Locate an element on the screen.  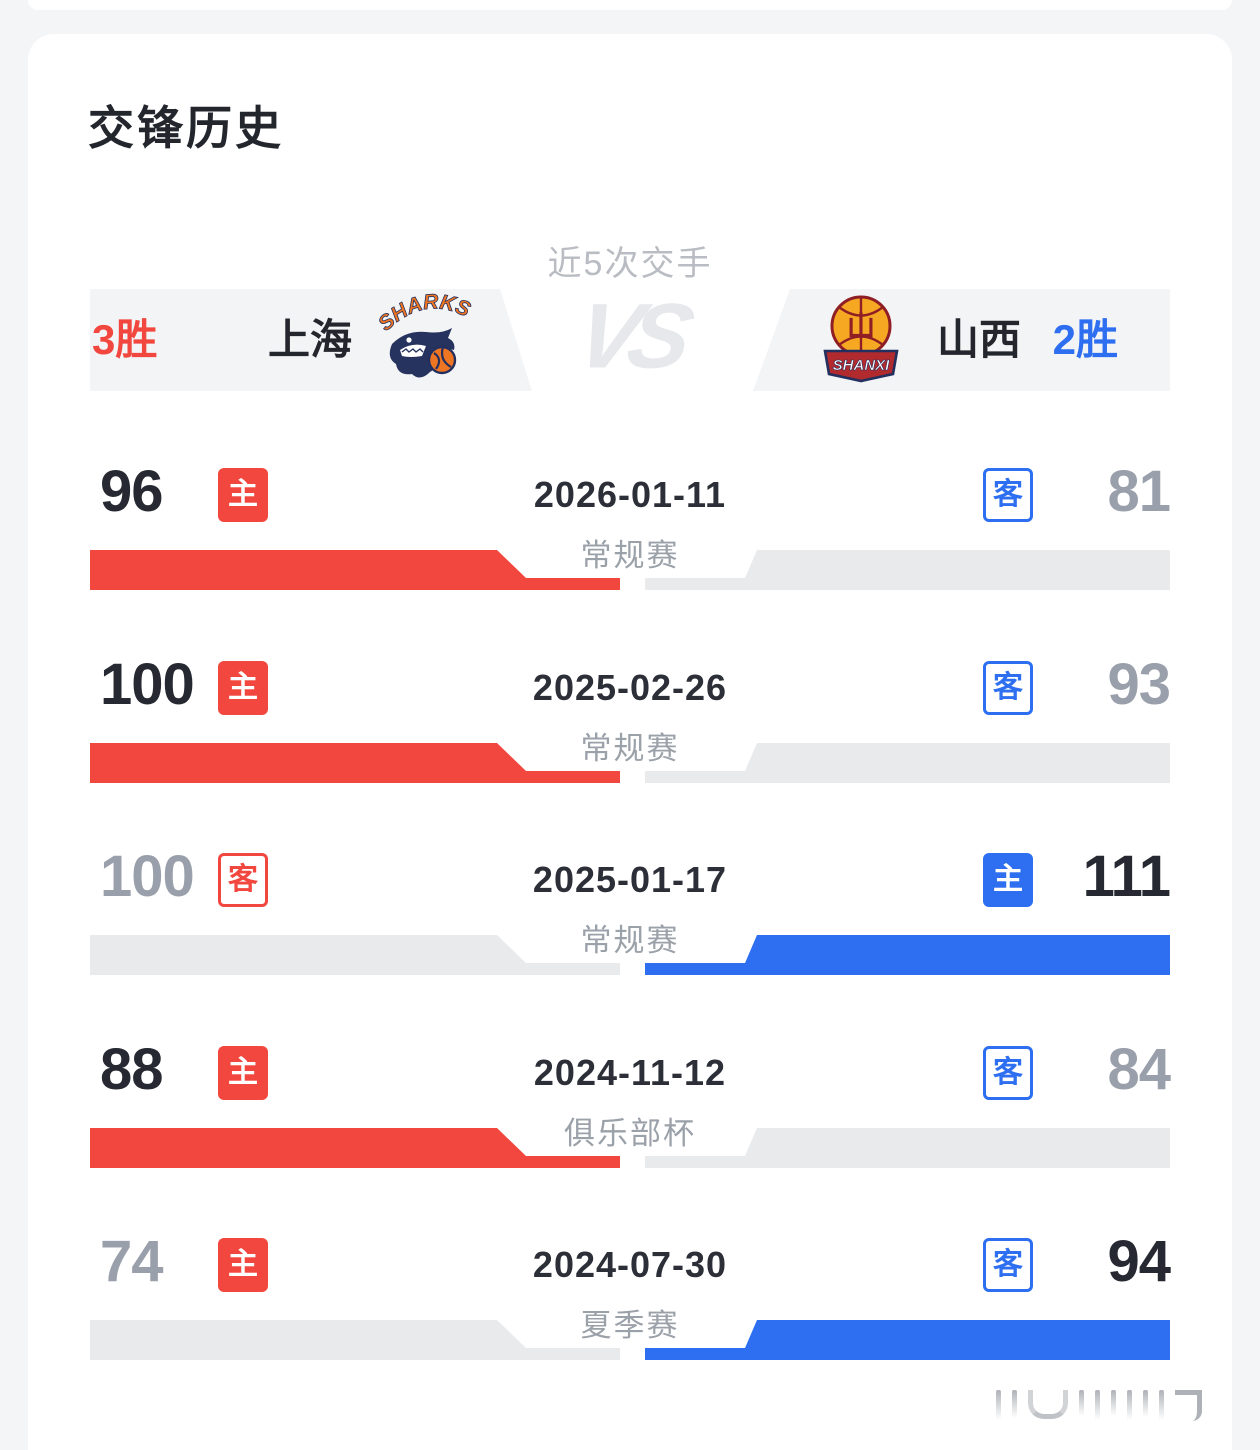
left-team-name: 上海 is located at coordinates (309, 339).